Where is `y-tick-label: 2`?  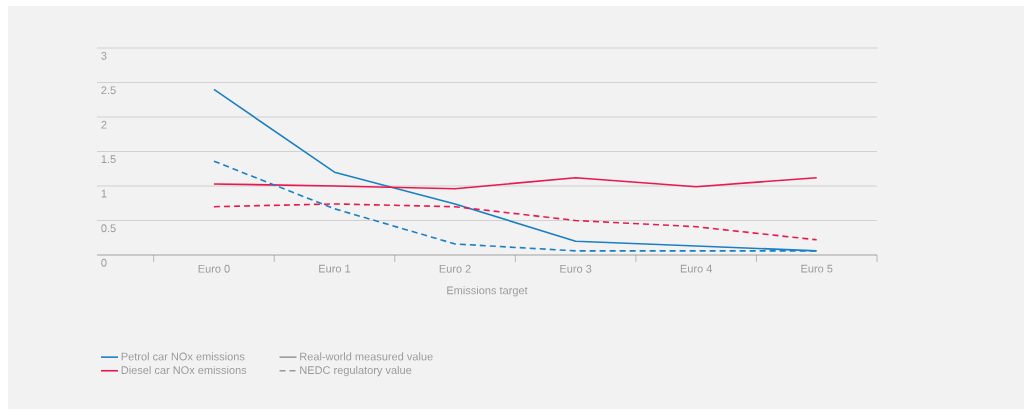 y-tick-label: 2 is located at coordinates (104, 124).